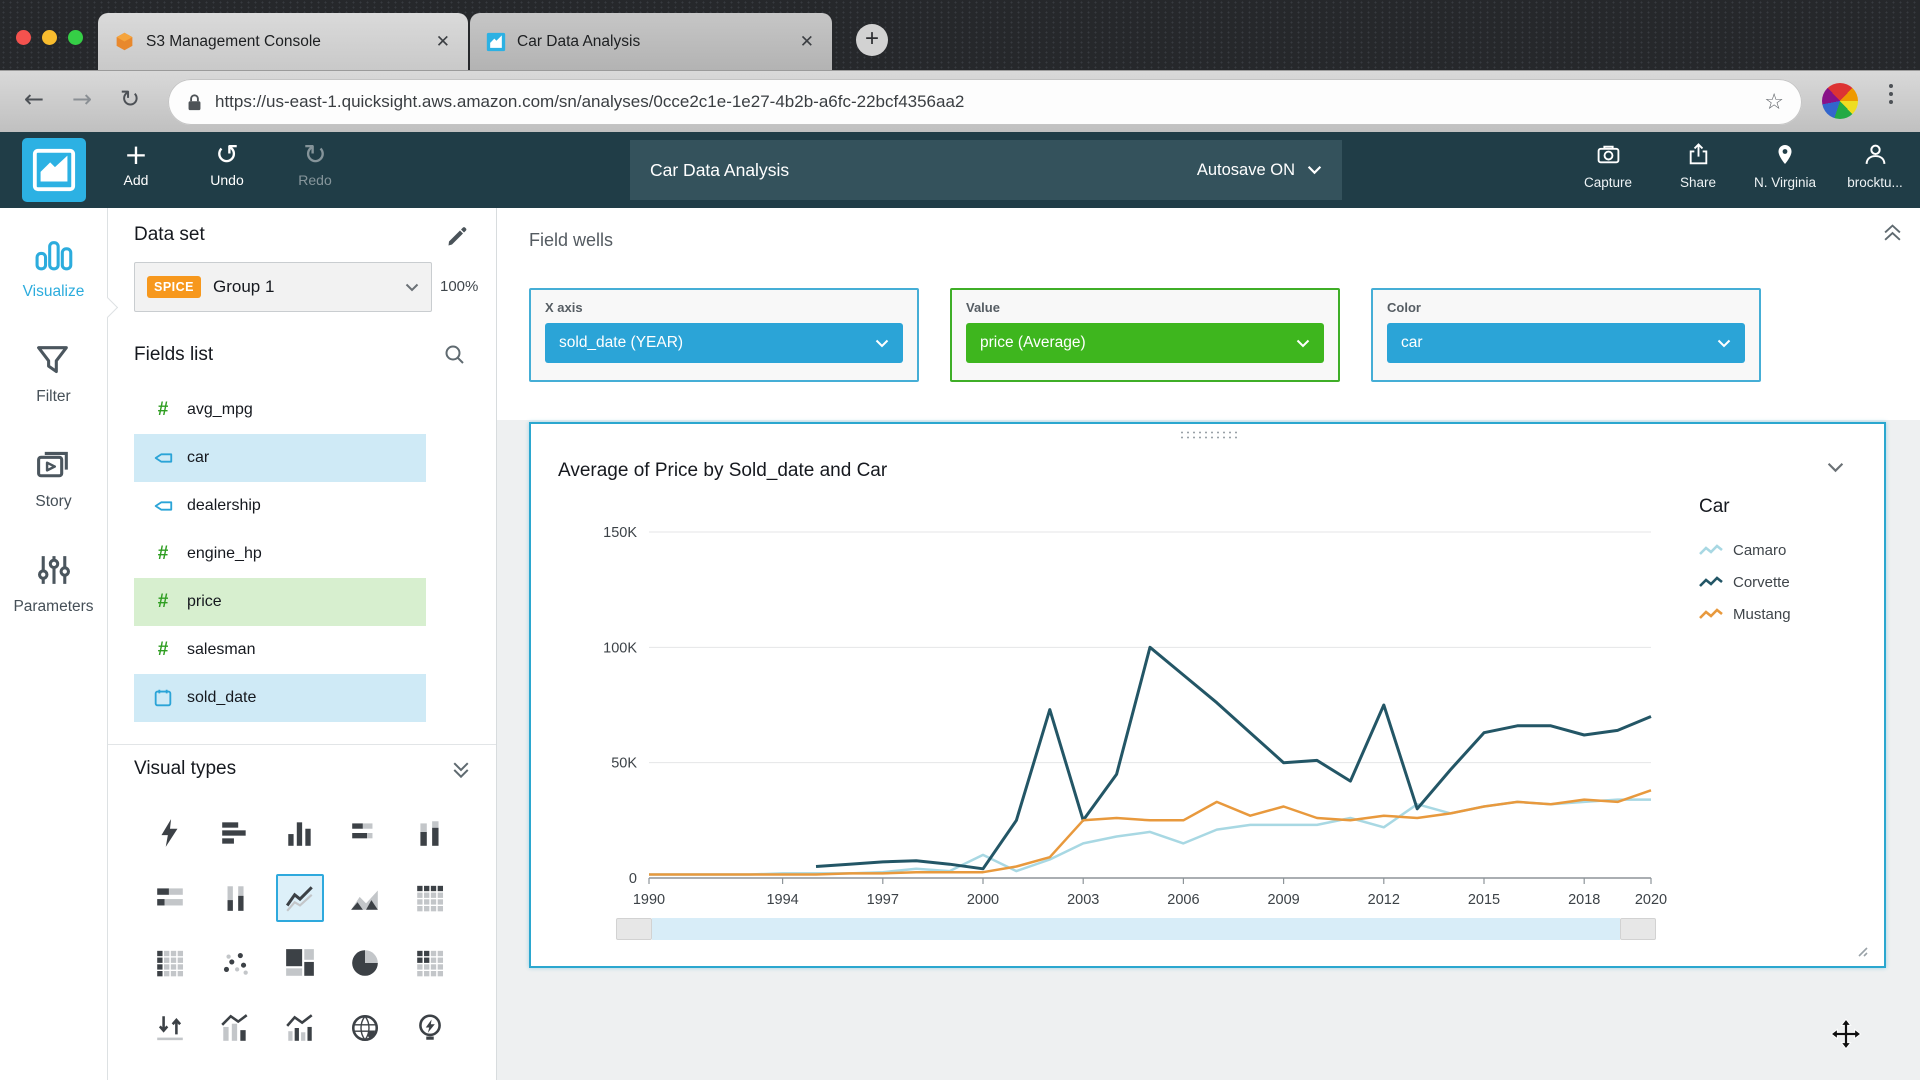  What do you see at coordinates (461, 770) in the screenshot?
I see `double-chevron-down-icon` at bounding box center [461, 770].